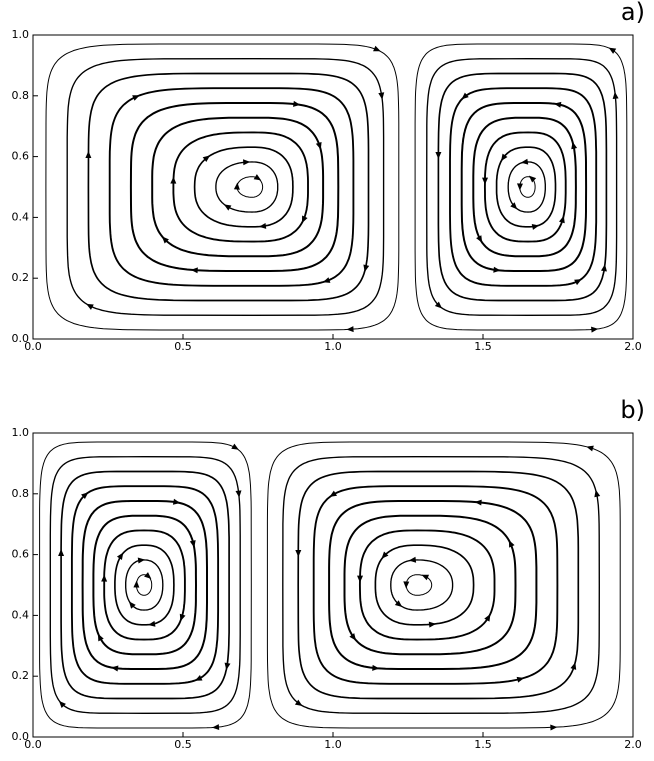 The image size is (654, 761). Describe the element at coordinates (632, 410) in the screenshot. I see `panel-label: b)` at that location.